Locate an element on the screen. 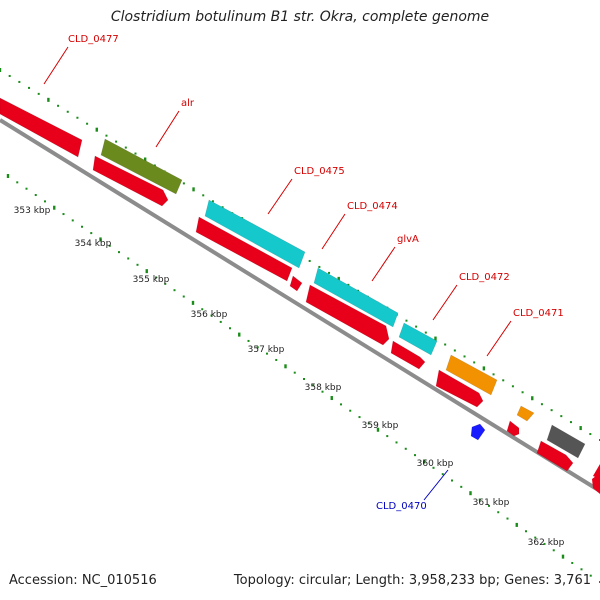 The width and height of the screenshot is (600, 600). feature-label: CLD_0475 is located at coordinates (319, 171).